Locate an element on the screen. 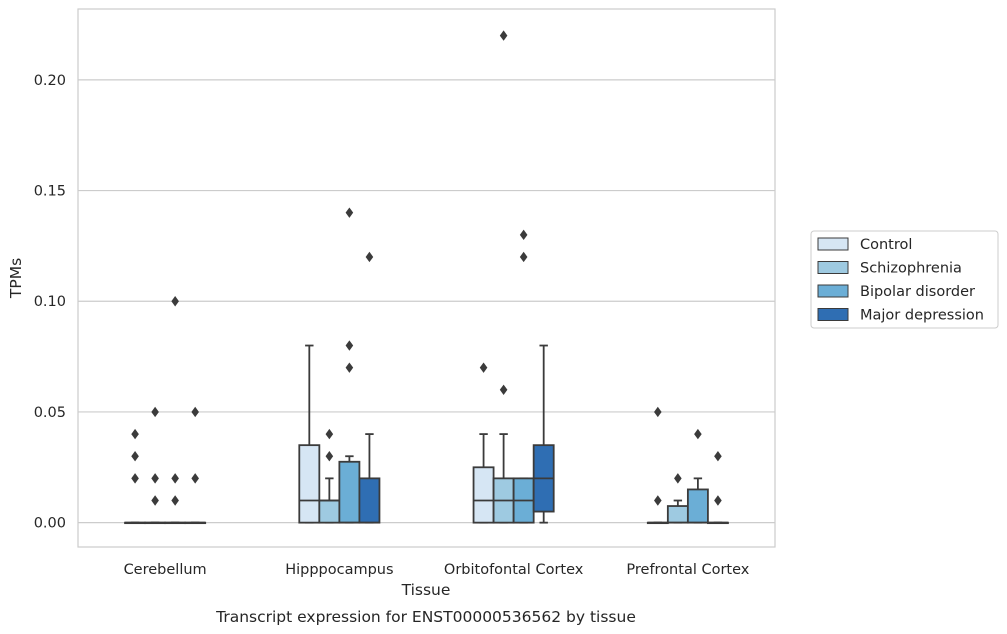 The image size is (1007, 634). y-tick-label-4: 0.20 is located at coordinates (50, 81).